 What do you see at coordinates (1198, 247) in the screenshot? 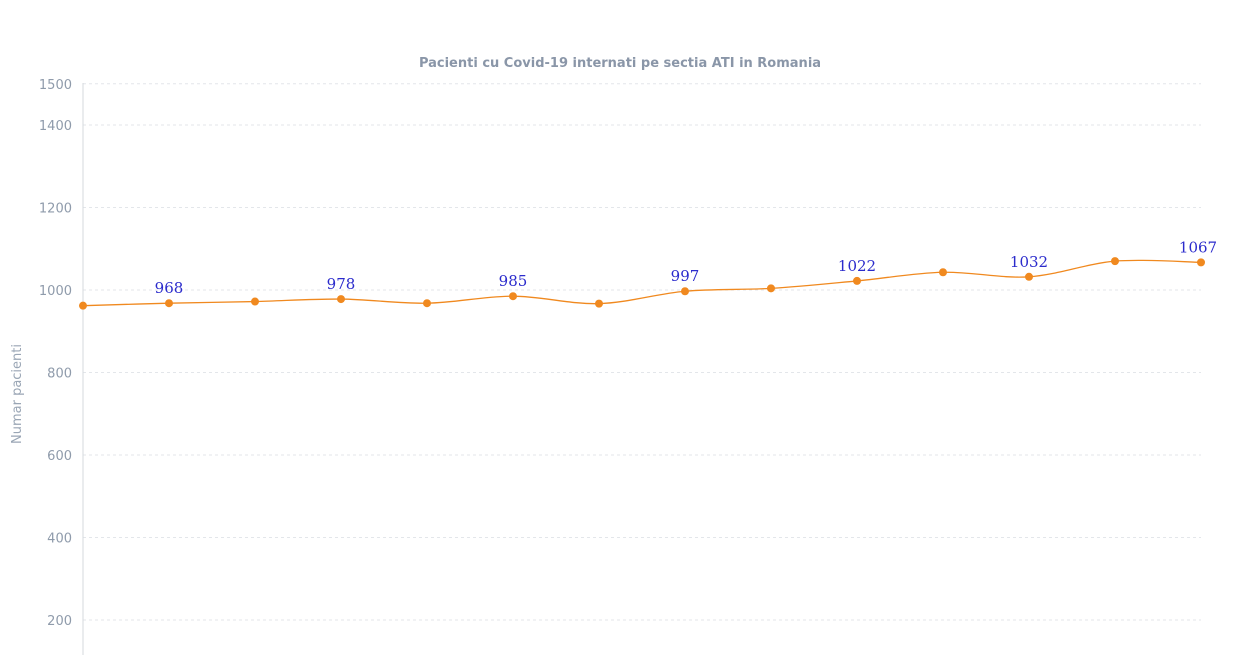
I see `data-label: 1067` at bounding box center [1198, 247].